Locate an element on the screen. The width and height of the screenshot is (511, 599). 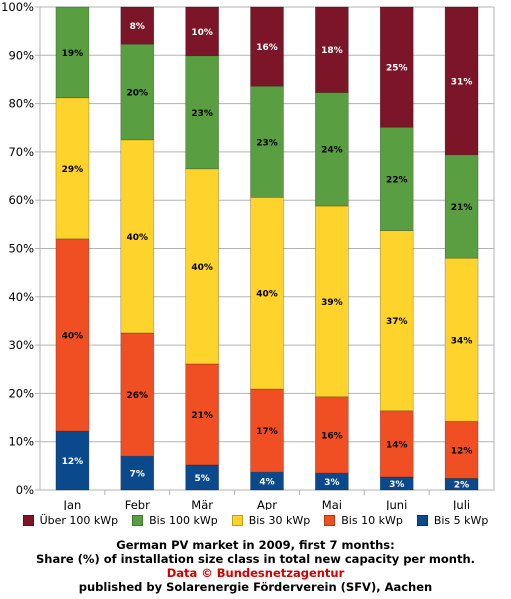
data-label: 20% is located at coordinates (138, 94).